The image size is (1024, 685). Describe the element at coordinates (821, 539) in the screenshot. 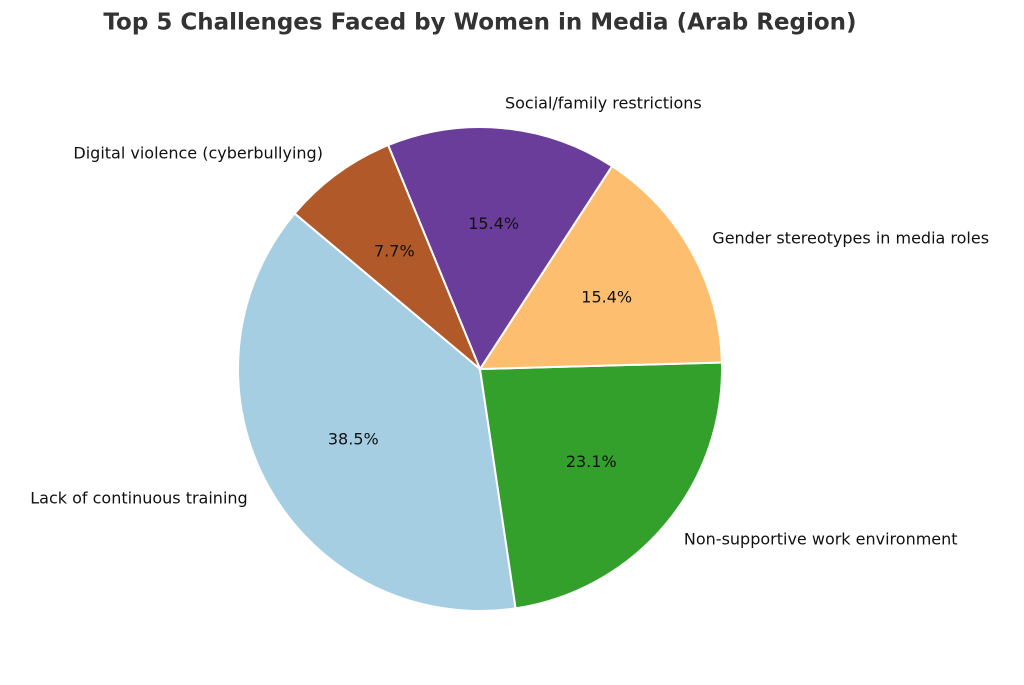

I see `slice-label: Non-supportive work environment` at that location.